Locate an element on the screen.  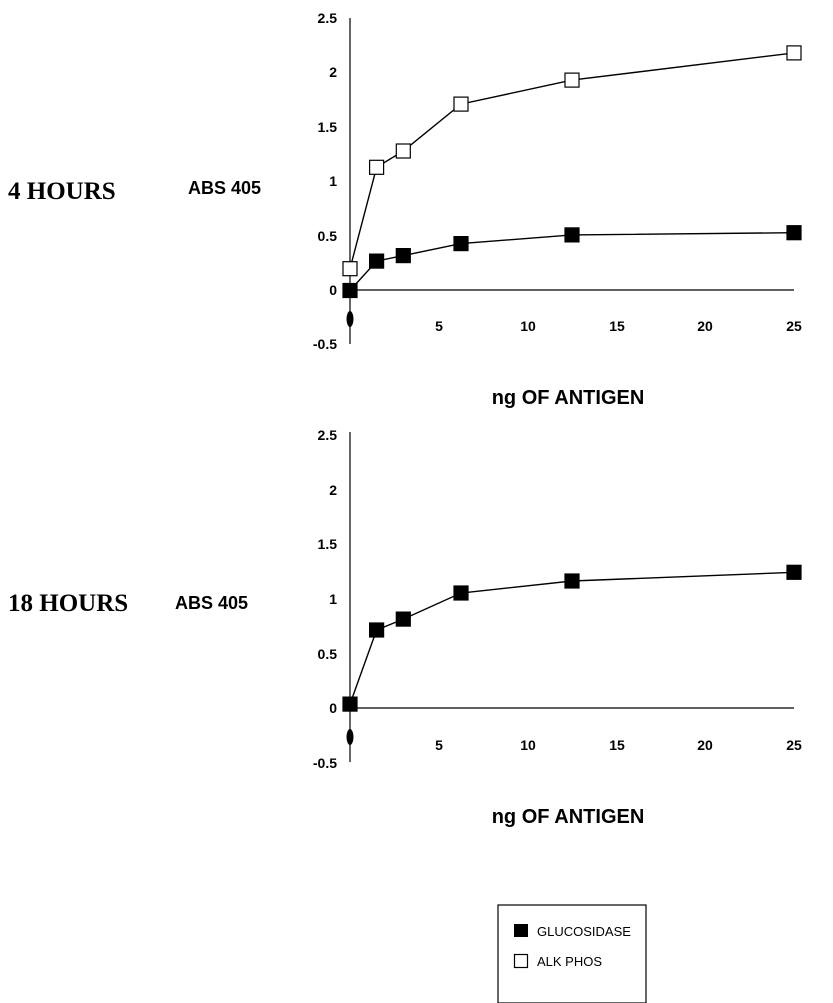
legend-swatch-open-square is located at coordinates (521, 961).